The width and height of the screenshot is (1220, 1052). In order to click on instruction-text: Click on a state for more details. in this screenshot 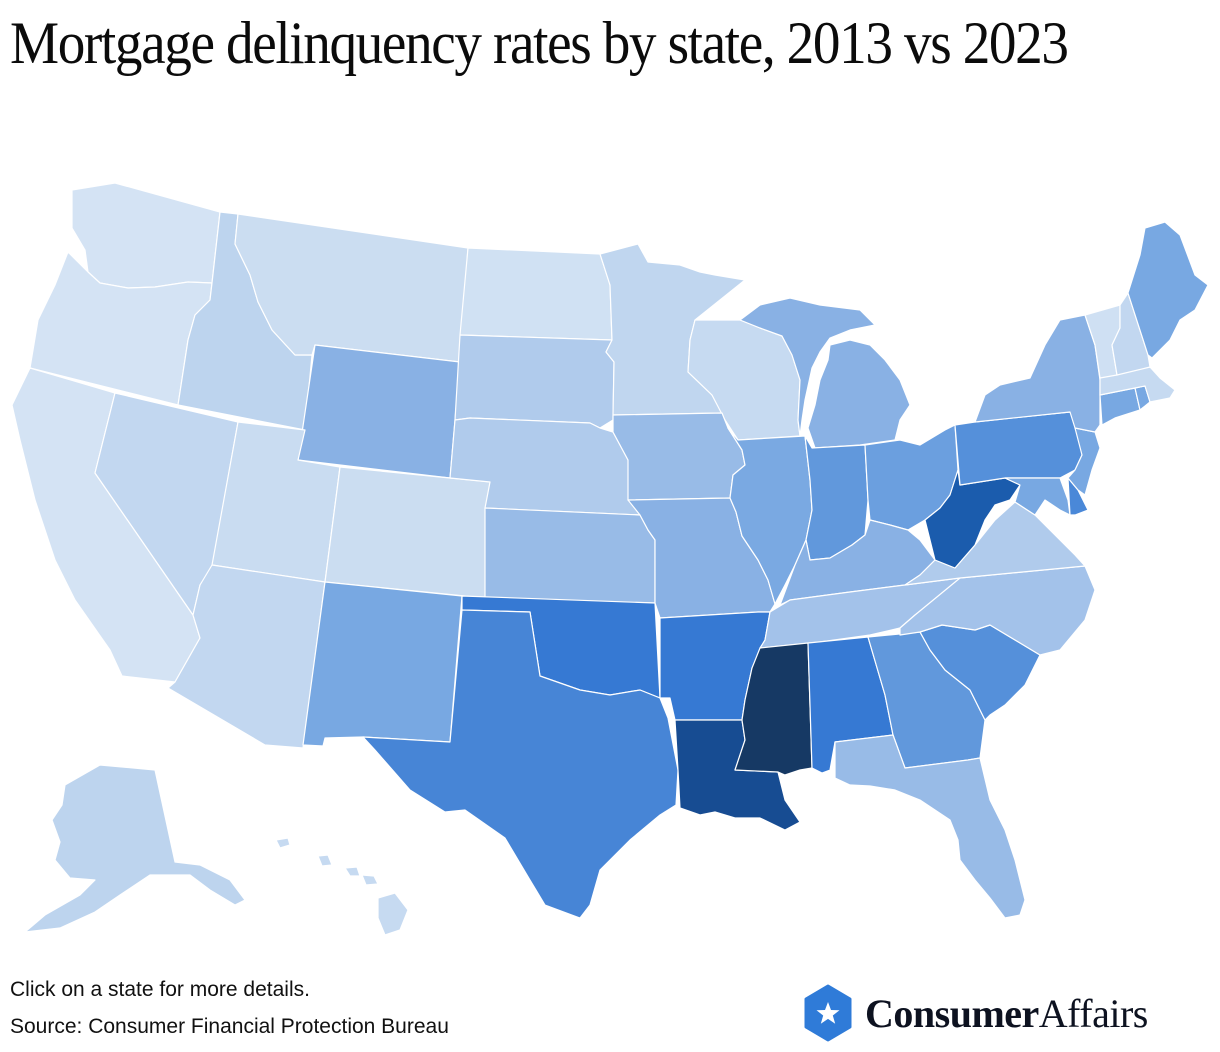, I will do `click(160, 989)`.